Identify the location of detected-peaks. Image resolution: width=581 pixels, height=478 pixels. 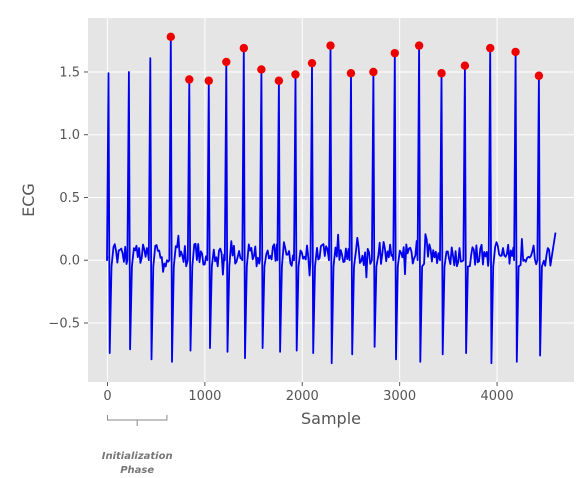
(355, 58).